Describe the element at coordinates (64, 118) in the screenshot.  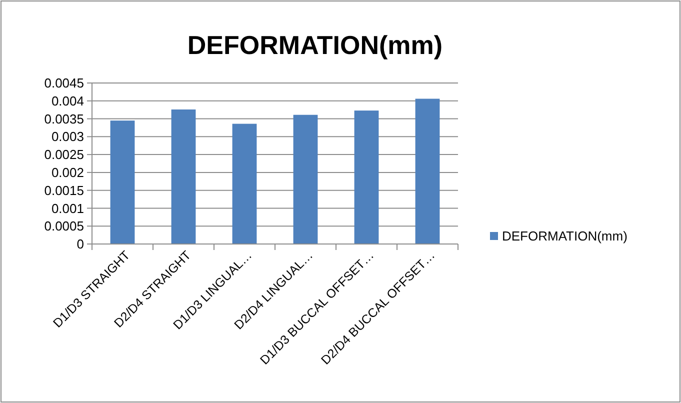
I see `y-tick-label: 0.0035` at that location.